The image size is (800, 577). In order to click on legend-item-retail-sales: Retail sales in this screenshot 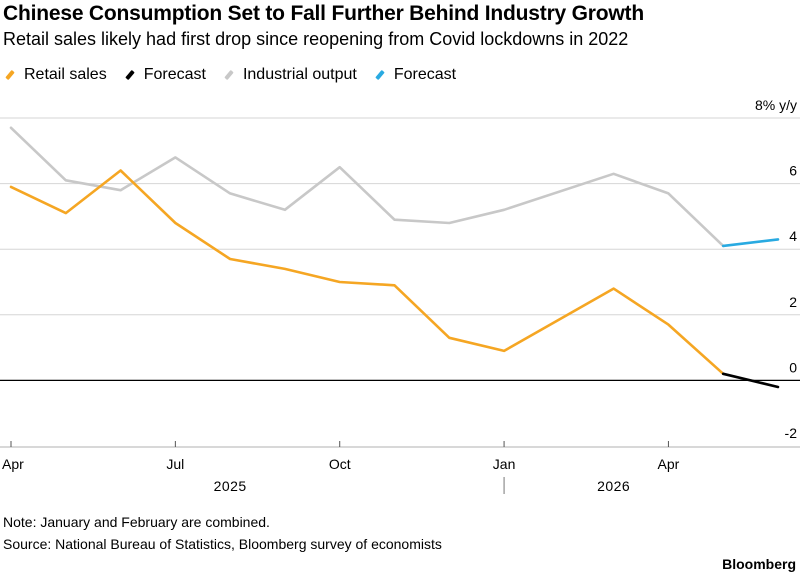, I will do `click(56, 75)`.